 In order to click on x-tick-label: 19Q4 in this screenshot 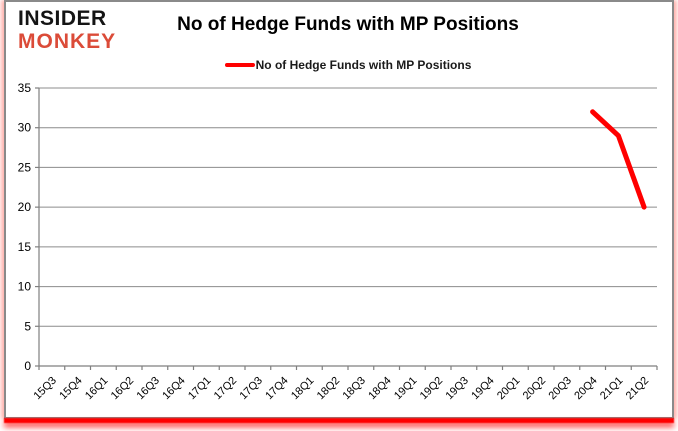, I will do `click(483, 389)`.